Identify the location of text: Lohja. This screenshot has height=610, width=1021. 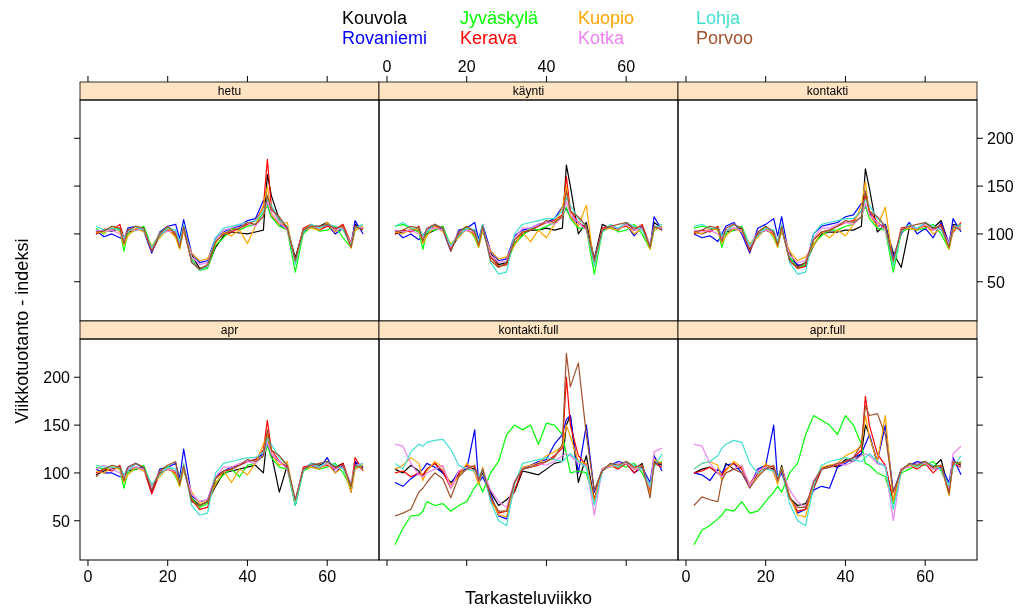
(719, 18).